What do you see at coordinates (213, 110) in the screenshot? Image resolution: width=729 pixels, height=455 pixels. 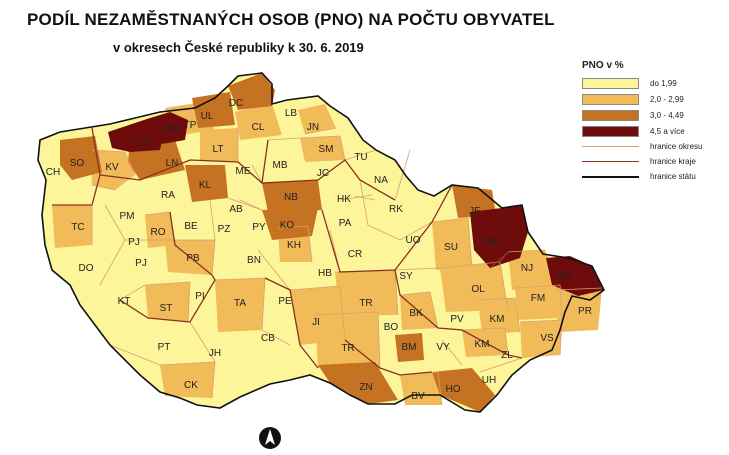 I see `district-area-UL` at bounding box center [213, 110].